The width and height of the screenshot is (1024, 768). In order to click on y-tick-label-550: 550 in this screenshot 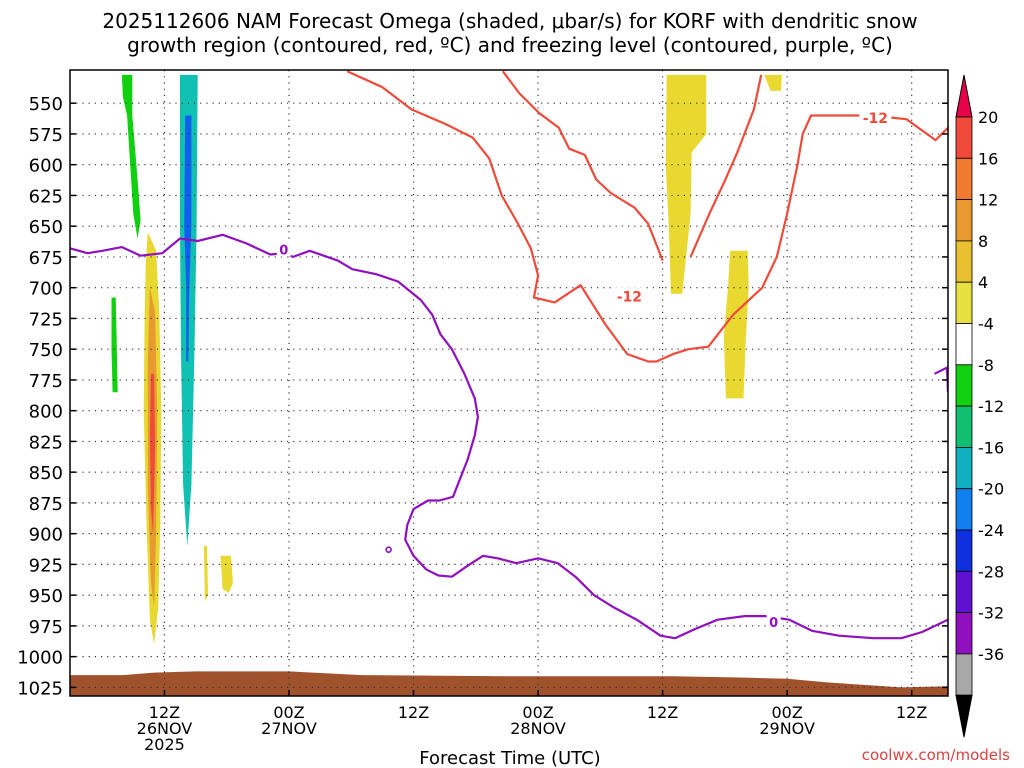, I will do `click(46, 104)`.